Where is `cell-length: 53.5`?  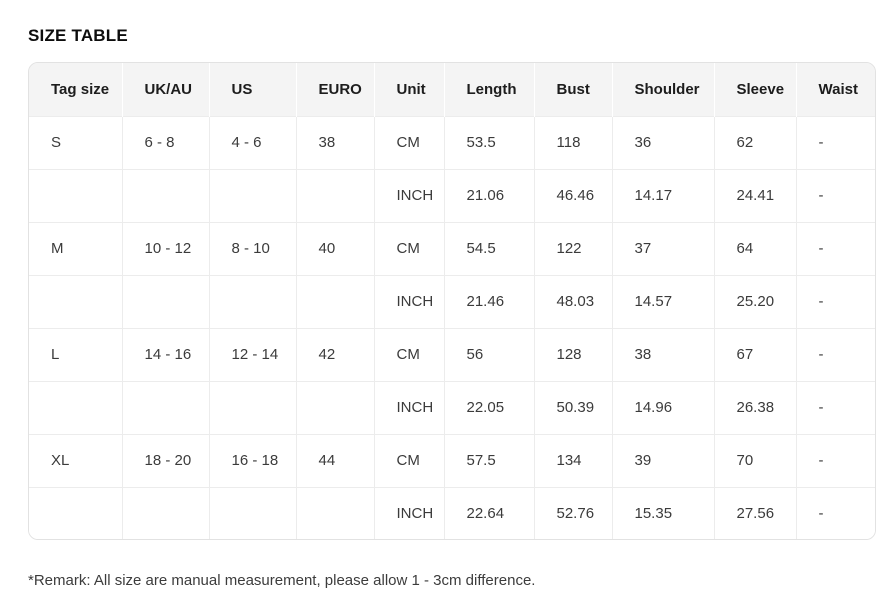 cell-length: 53.5 is located at coordinates (488, 142).